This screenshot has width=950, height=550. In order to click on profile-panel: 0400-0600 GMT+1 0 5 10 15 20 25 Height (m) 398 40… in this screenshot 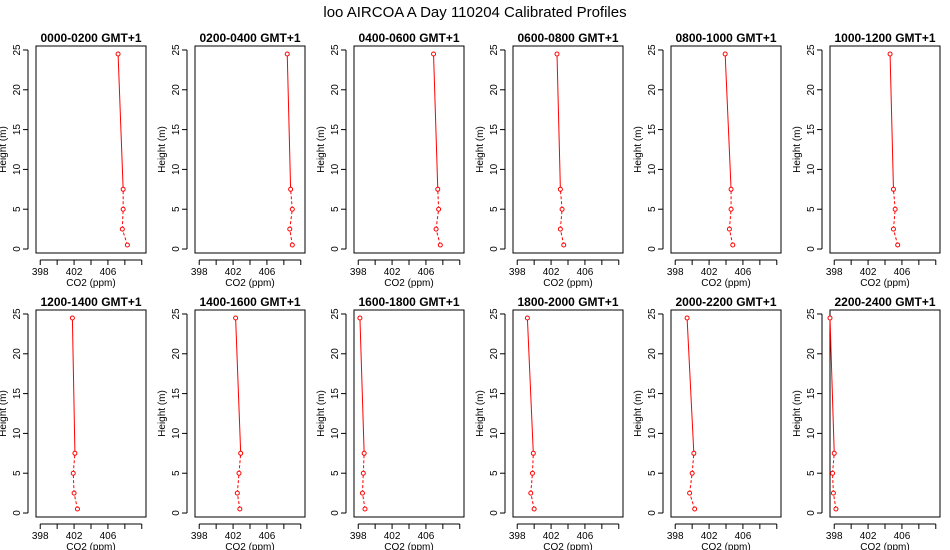, I will do `click(390, 160)`.